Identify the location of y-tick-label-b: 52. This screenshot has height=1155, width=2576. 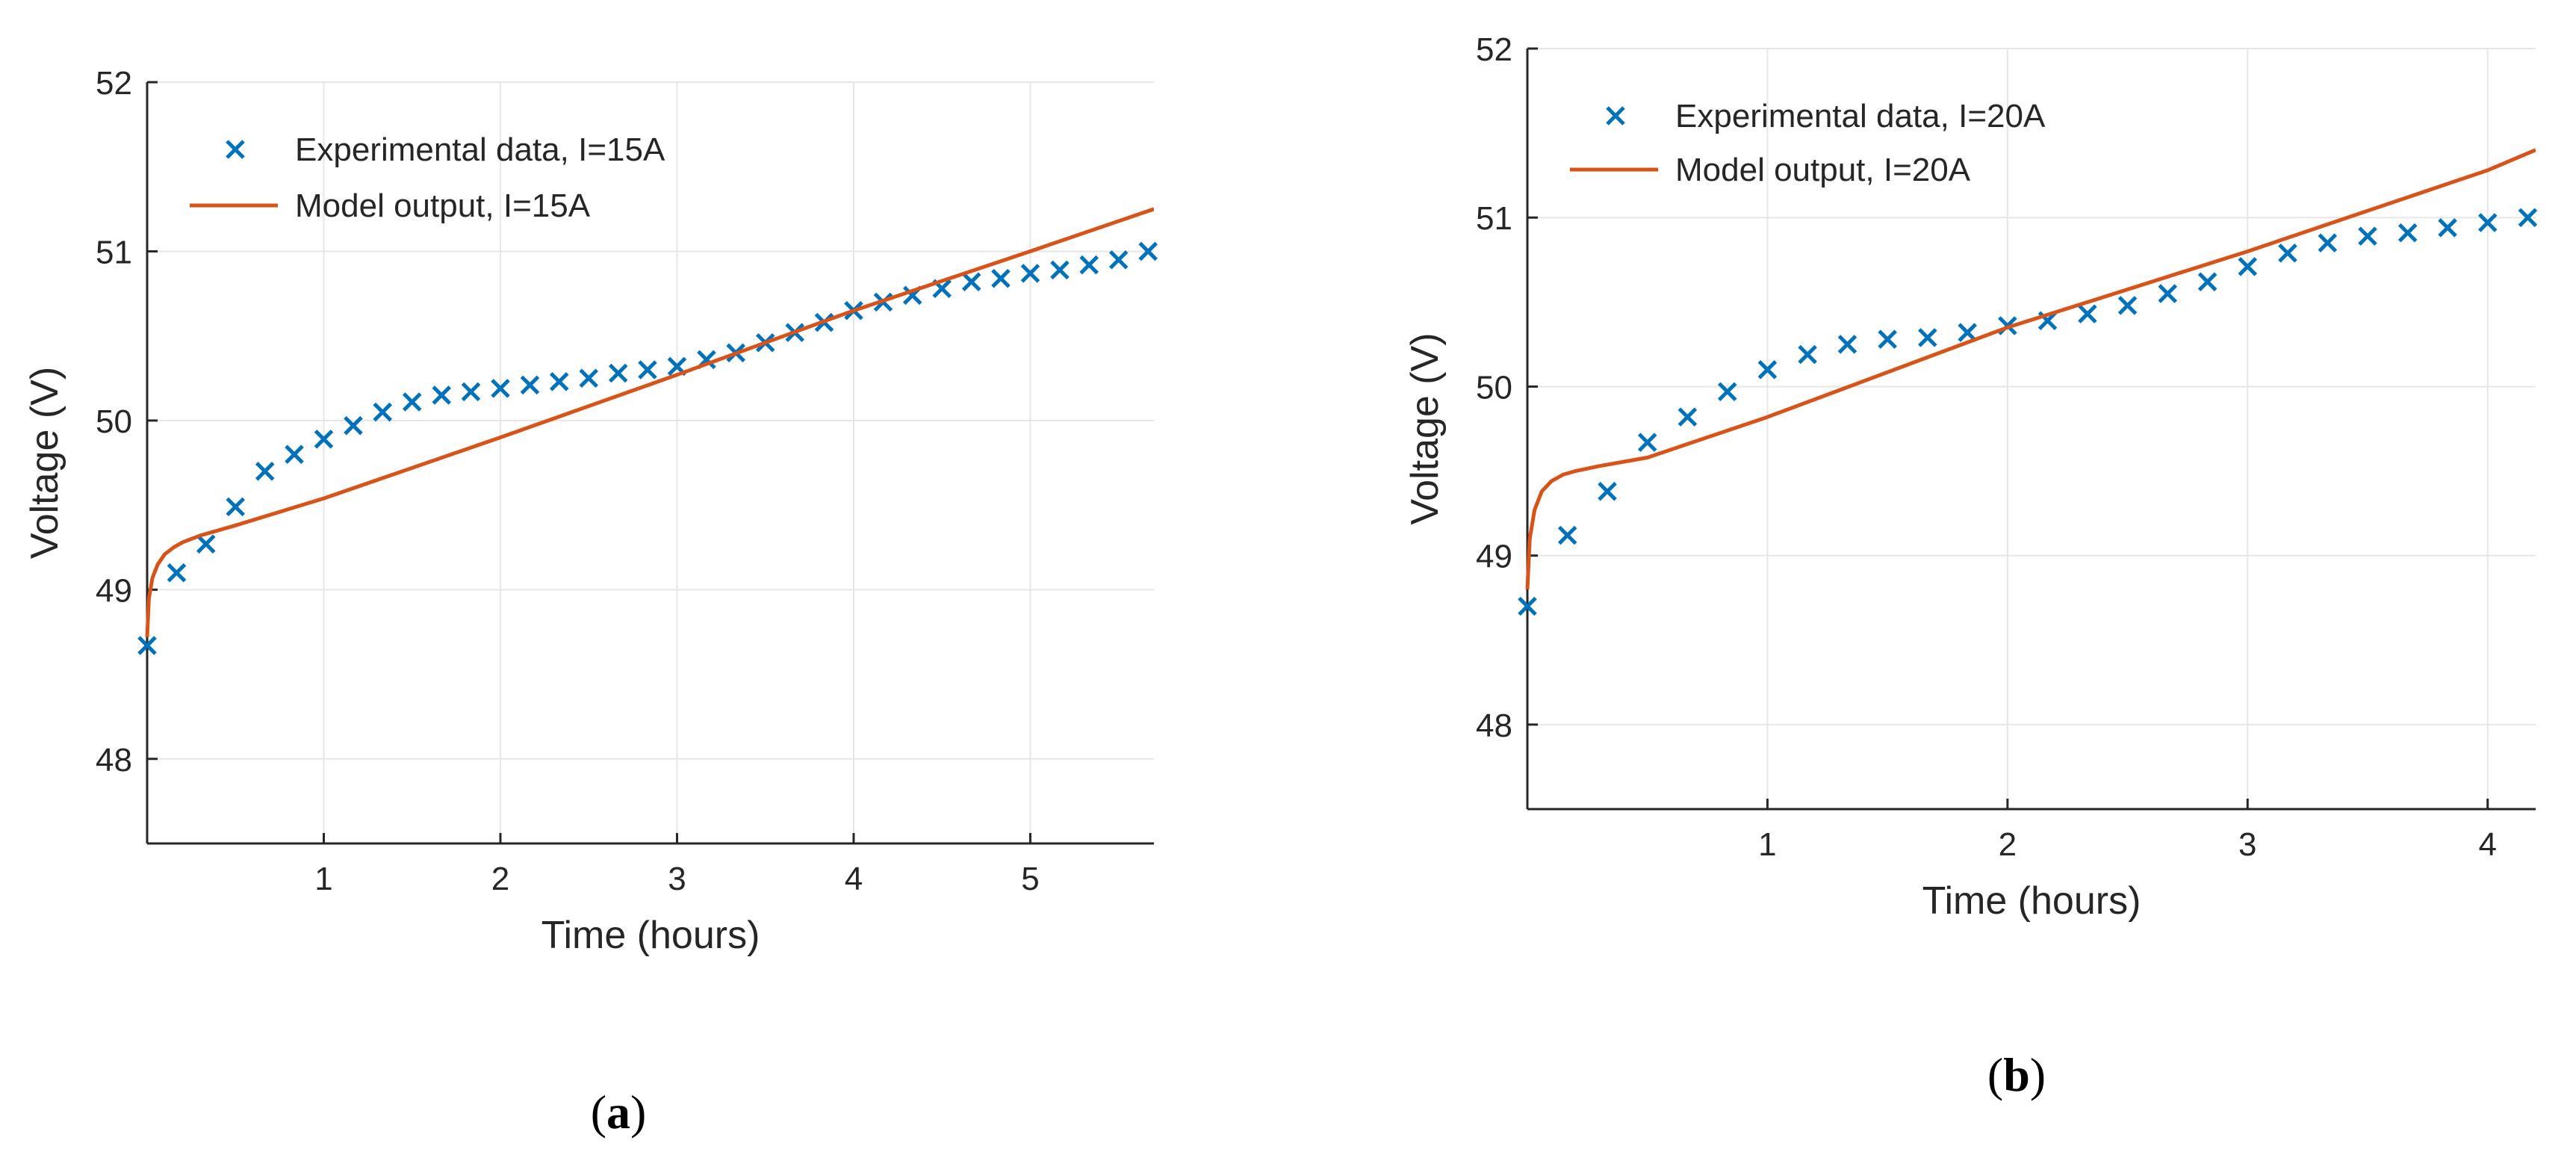
(1494, 49).